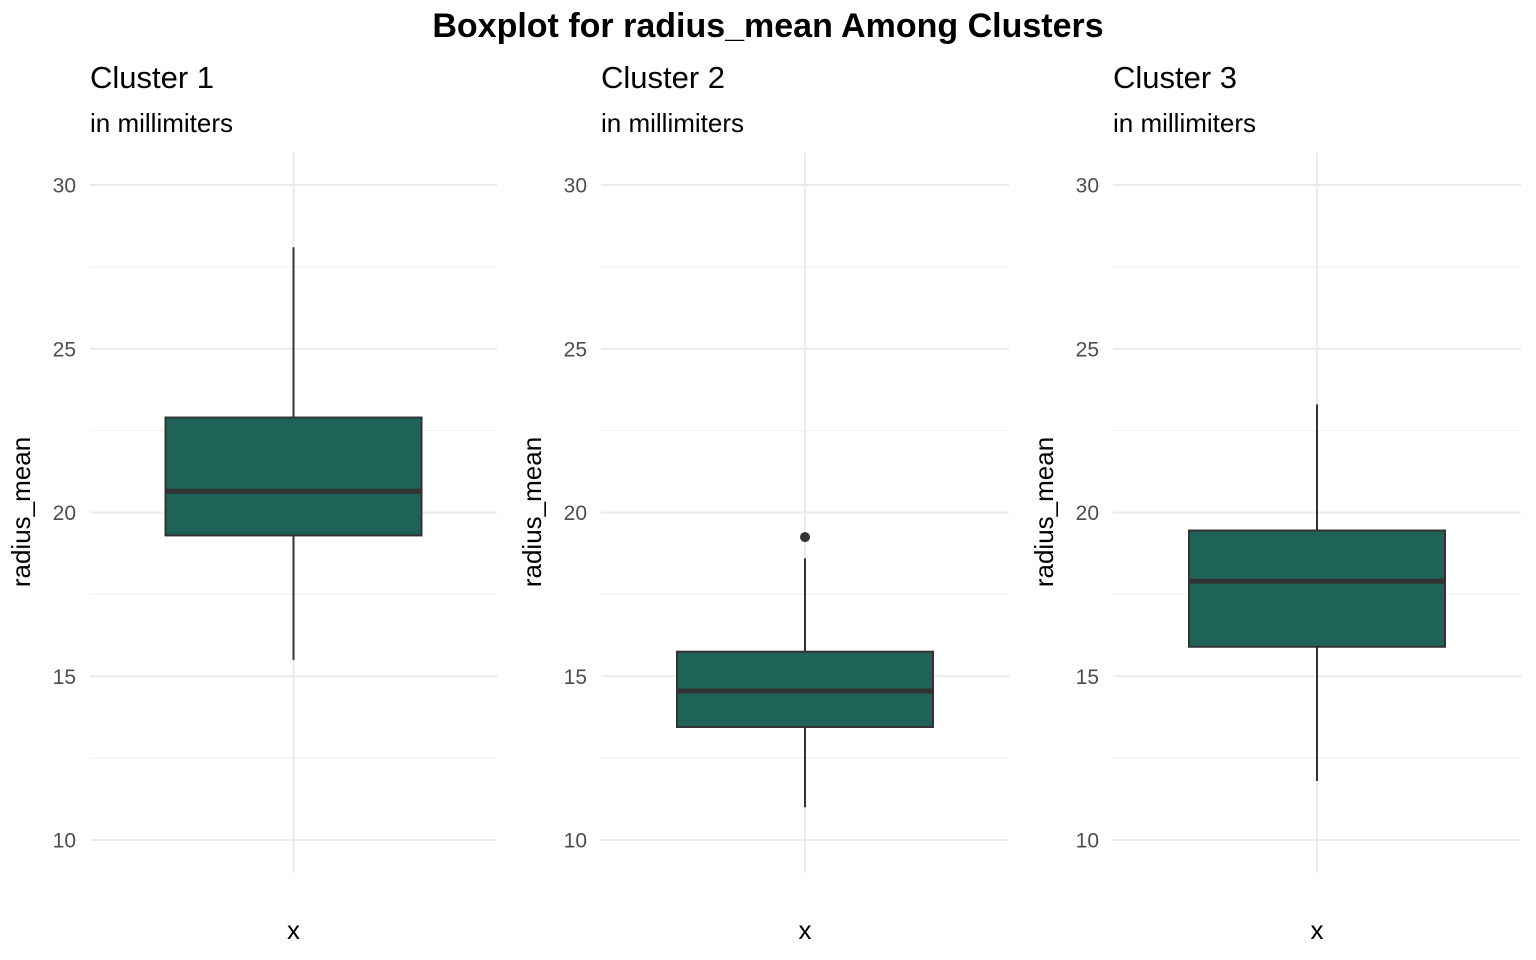  I want to click on panel-title: Cluster 3, so click(1175, 77).